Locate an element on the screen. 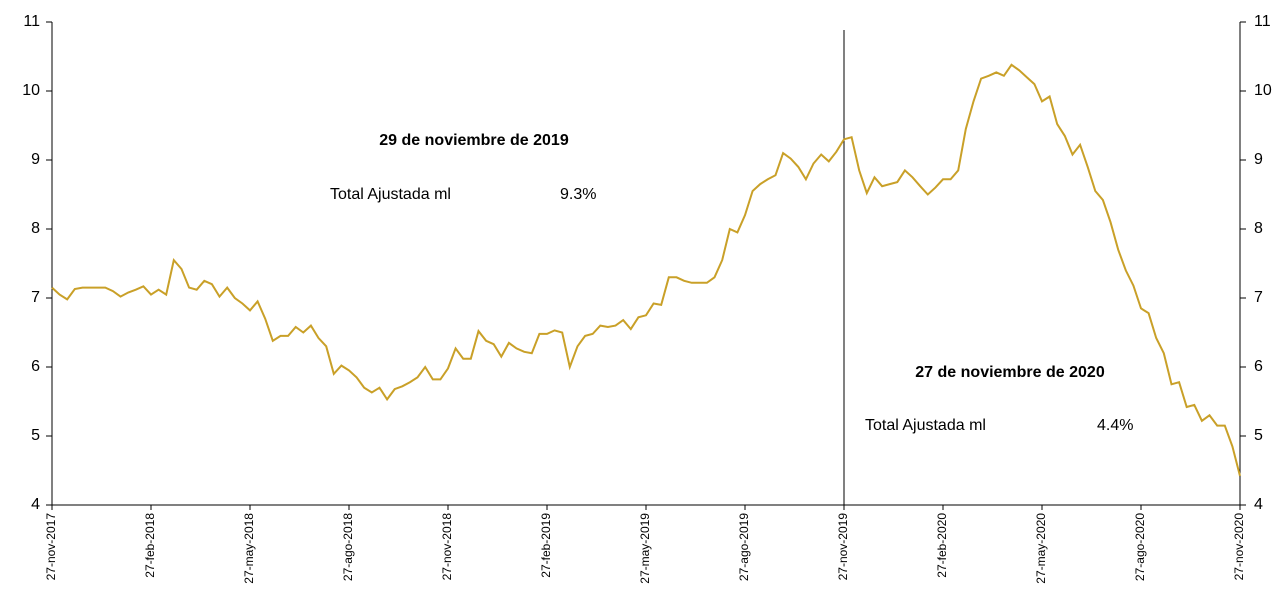 The height and width of the screenshot is (608, 1284). y2-tick-label: 10 is located at coordinates (1263, 90).